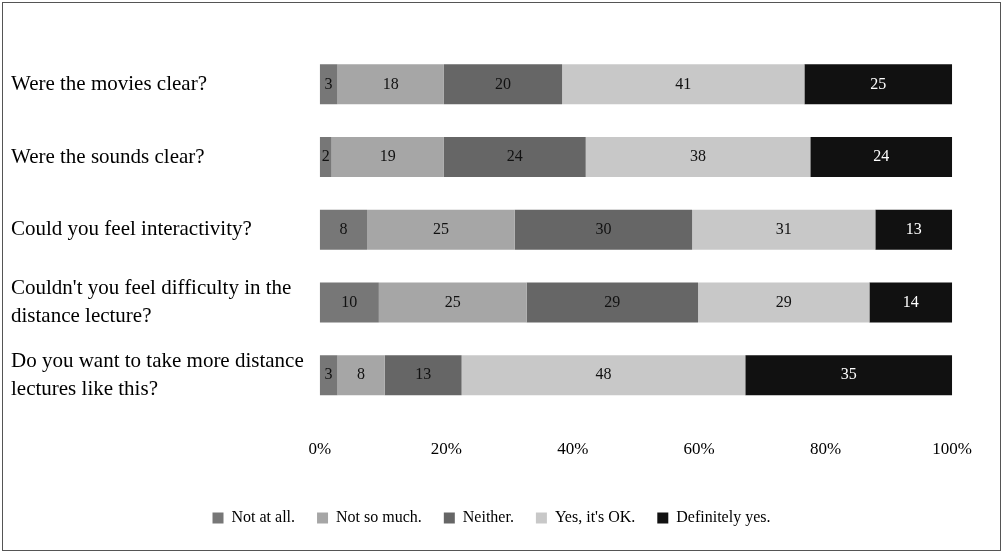 The width and height of the screenshot is (1005, 555). Describe the element at coordinates (109, 82) in the screenshot. I see `y-tick-label: Were the movies clear?` at that location.